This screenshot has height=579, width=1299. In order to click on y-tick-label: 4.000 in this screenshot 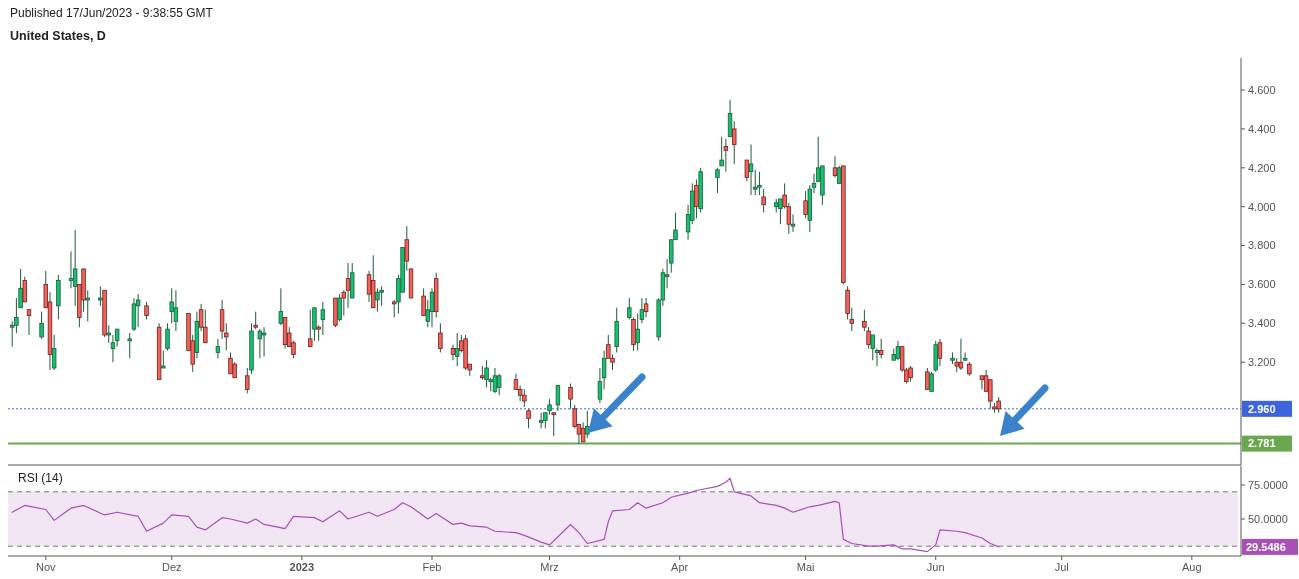, I will do `click(1262, 206)`.